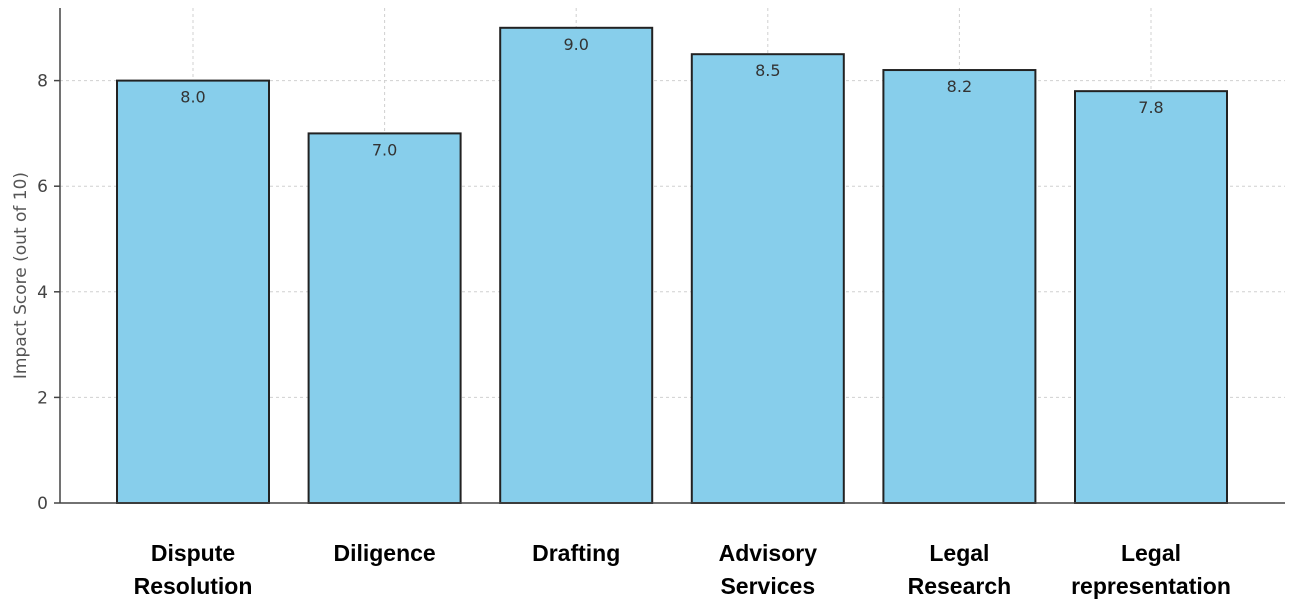 This screenshot has width=1293, height=607. I want to click on x-tick-label-5: Legal representation, so click(1151, 569).